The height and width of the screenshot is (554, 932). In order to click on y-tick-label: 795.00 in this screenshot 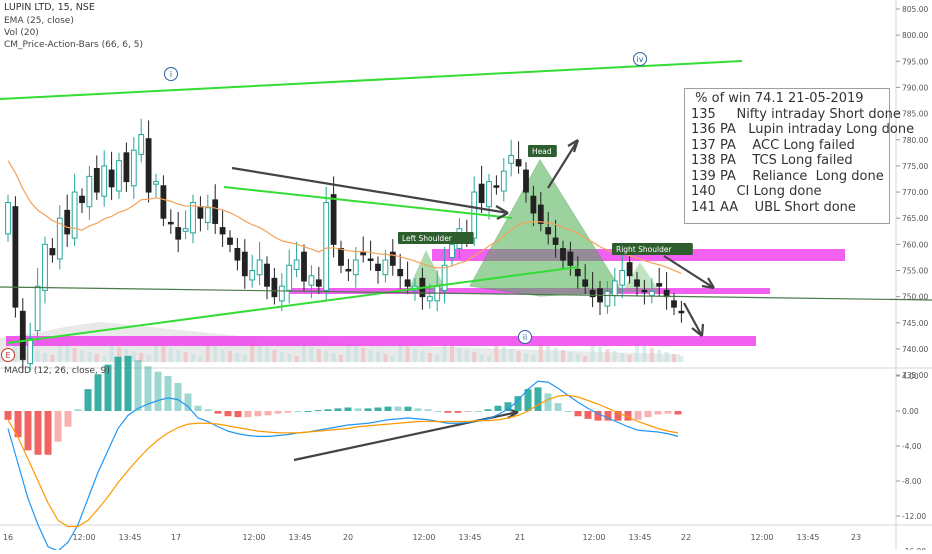, I will do `click(915, 61)`.